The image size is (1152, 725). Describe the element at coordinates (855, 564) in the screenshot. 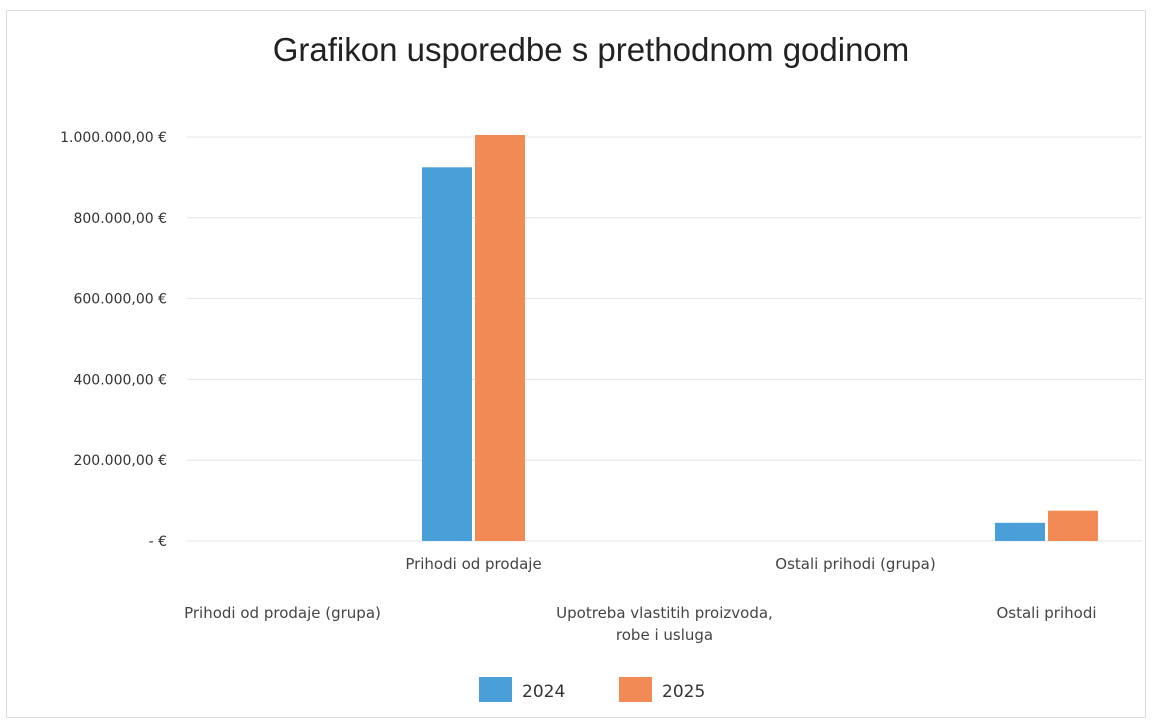

I see `x-category-label: Ostali prihodi (grupa)` at that location.